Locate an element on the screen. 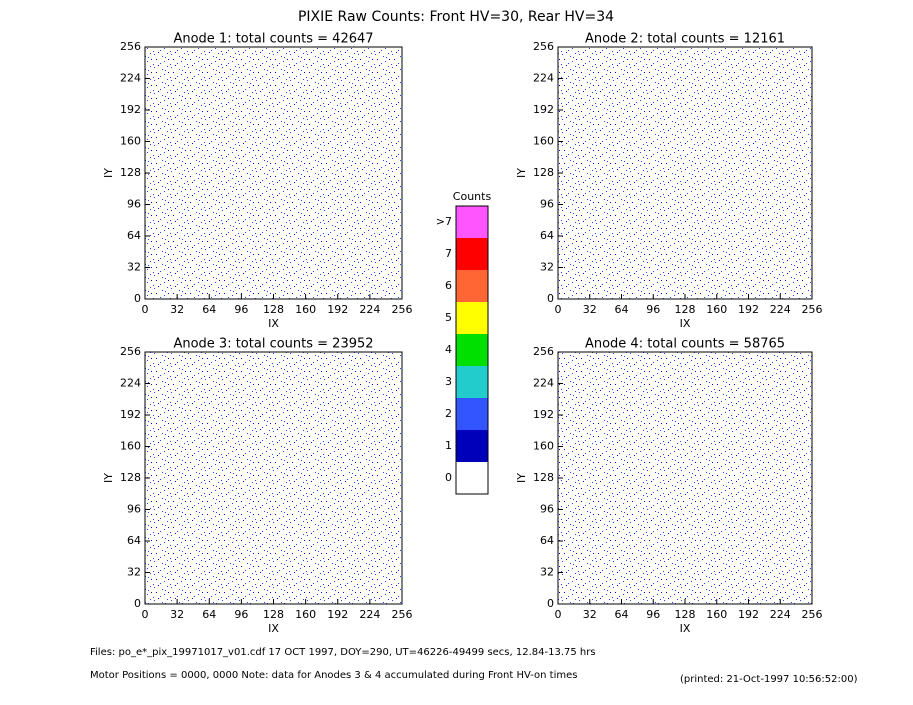 This screenshot has height=705, width=913. colorbar-label: 4 is located at coordinates (448, 349).